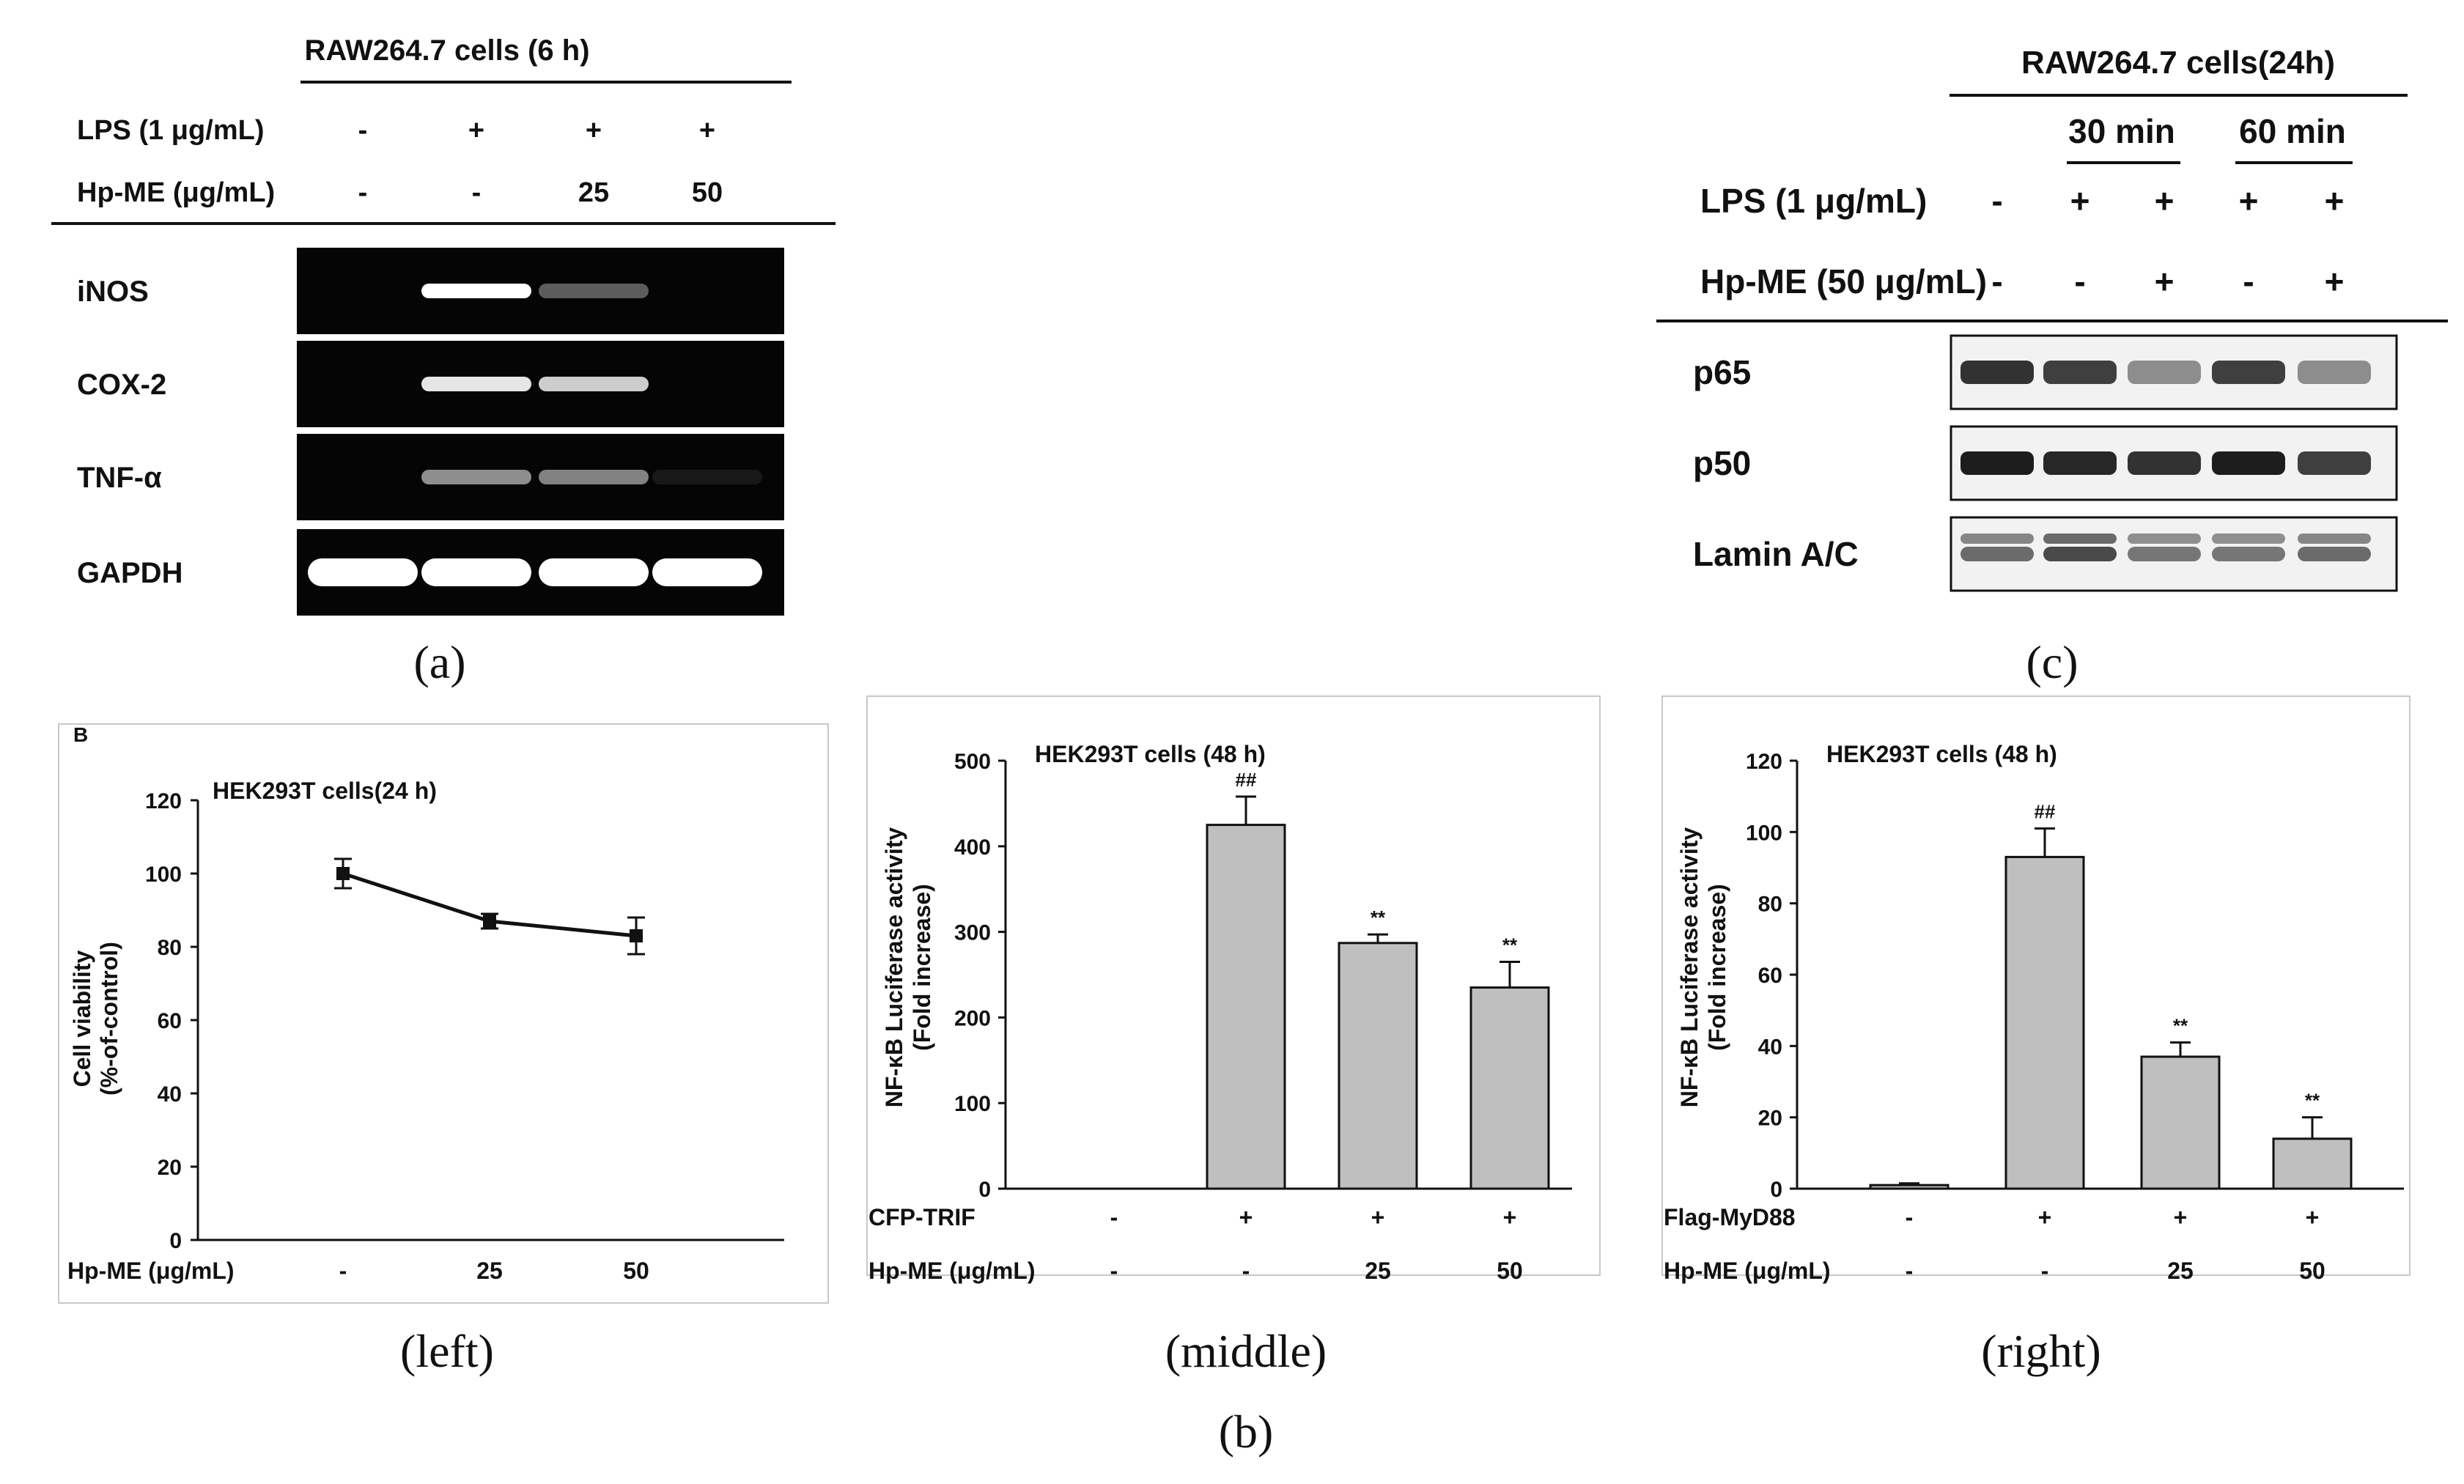  What do you see at coordinates (2052, 662) in the screenshot?
I see `panel-c-caption: (c)` at bounding box center [2052, 662].